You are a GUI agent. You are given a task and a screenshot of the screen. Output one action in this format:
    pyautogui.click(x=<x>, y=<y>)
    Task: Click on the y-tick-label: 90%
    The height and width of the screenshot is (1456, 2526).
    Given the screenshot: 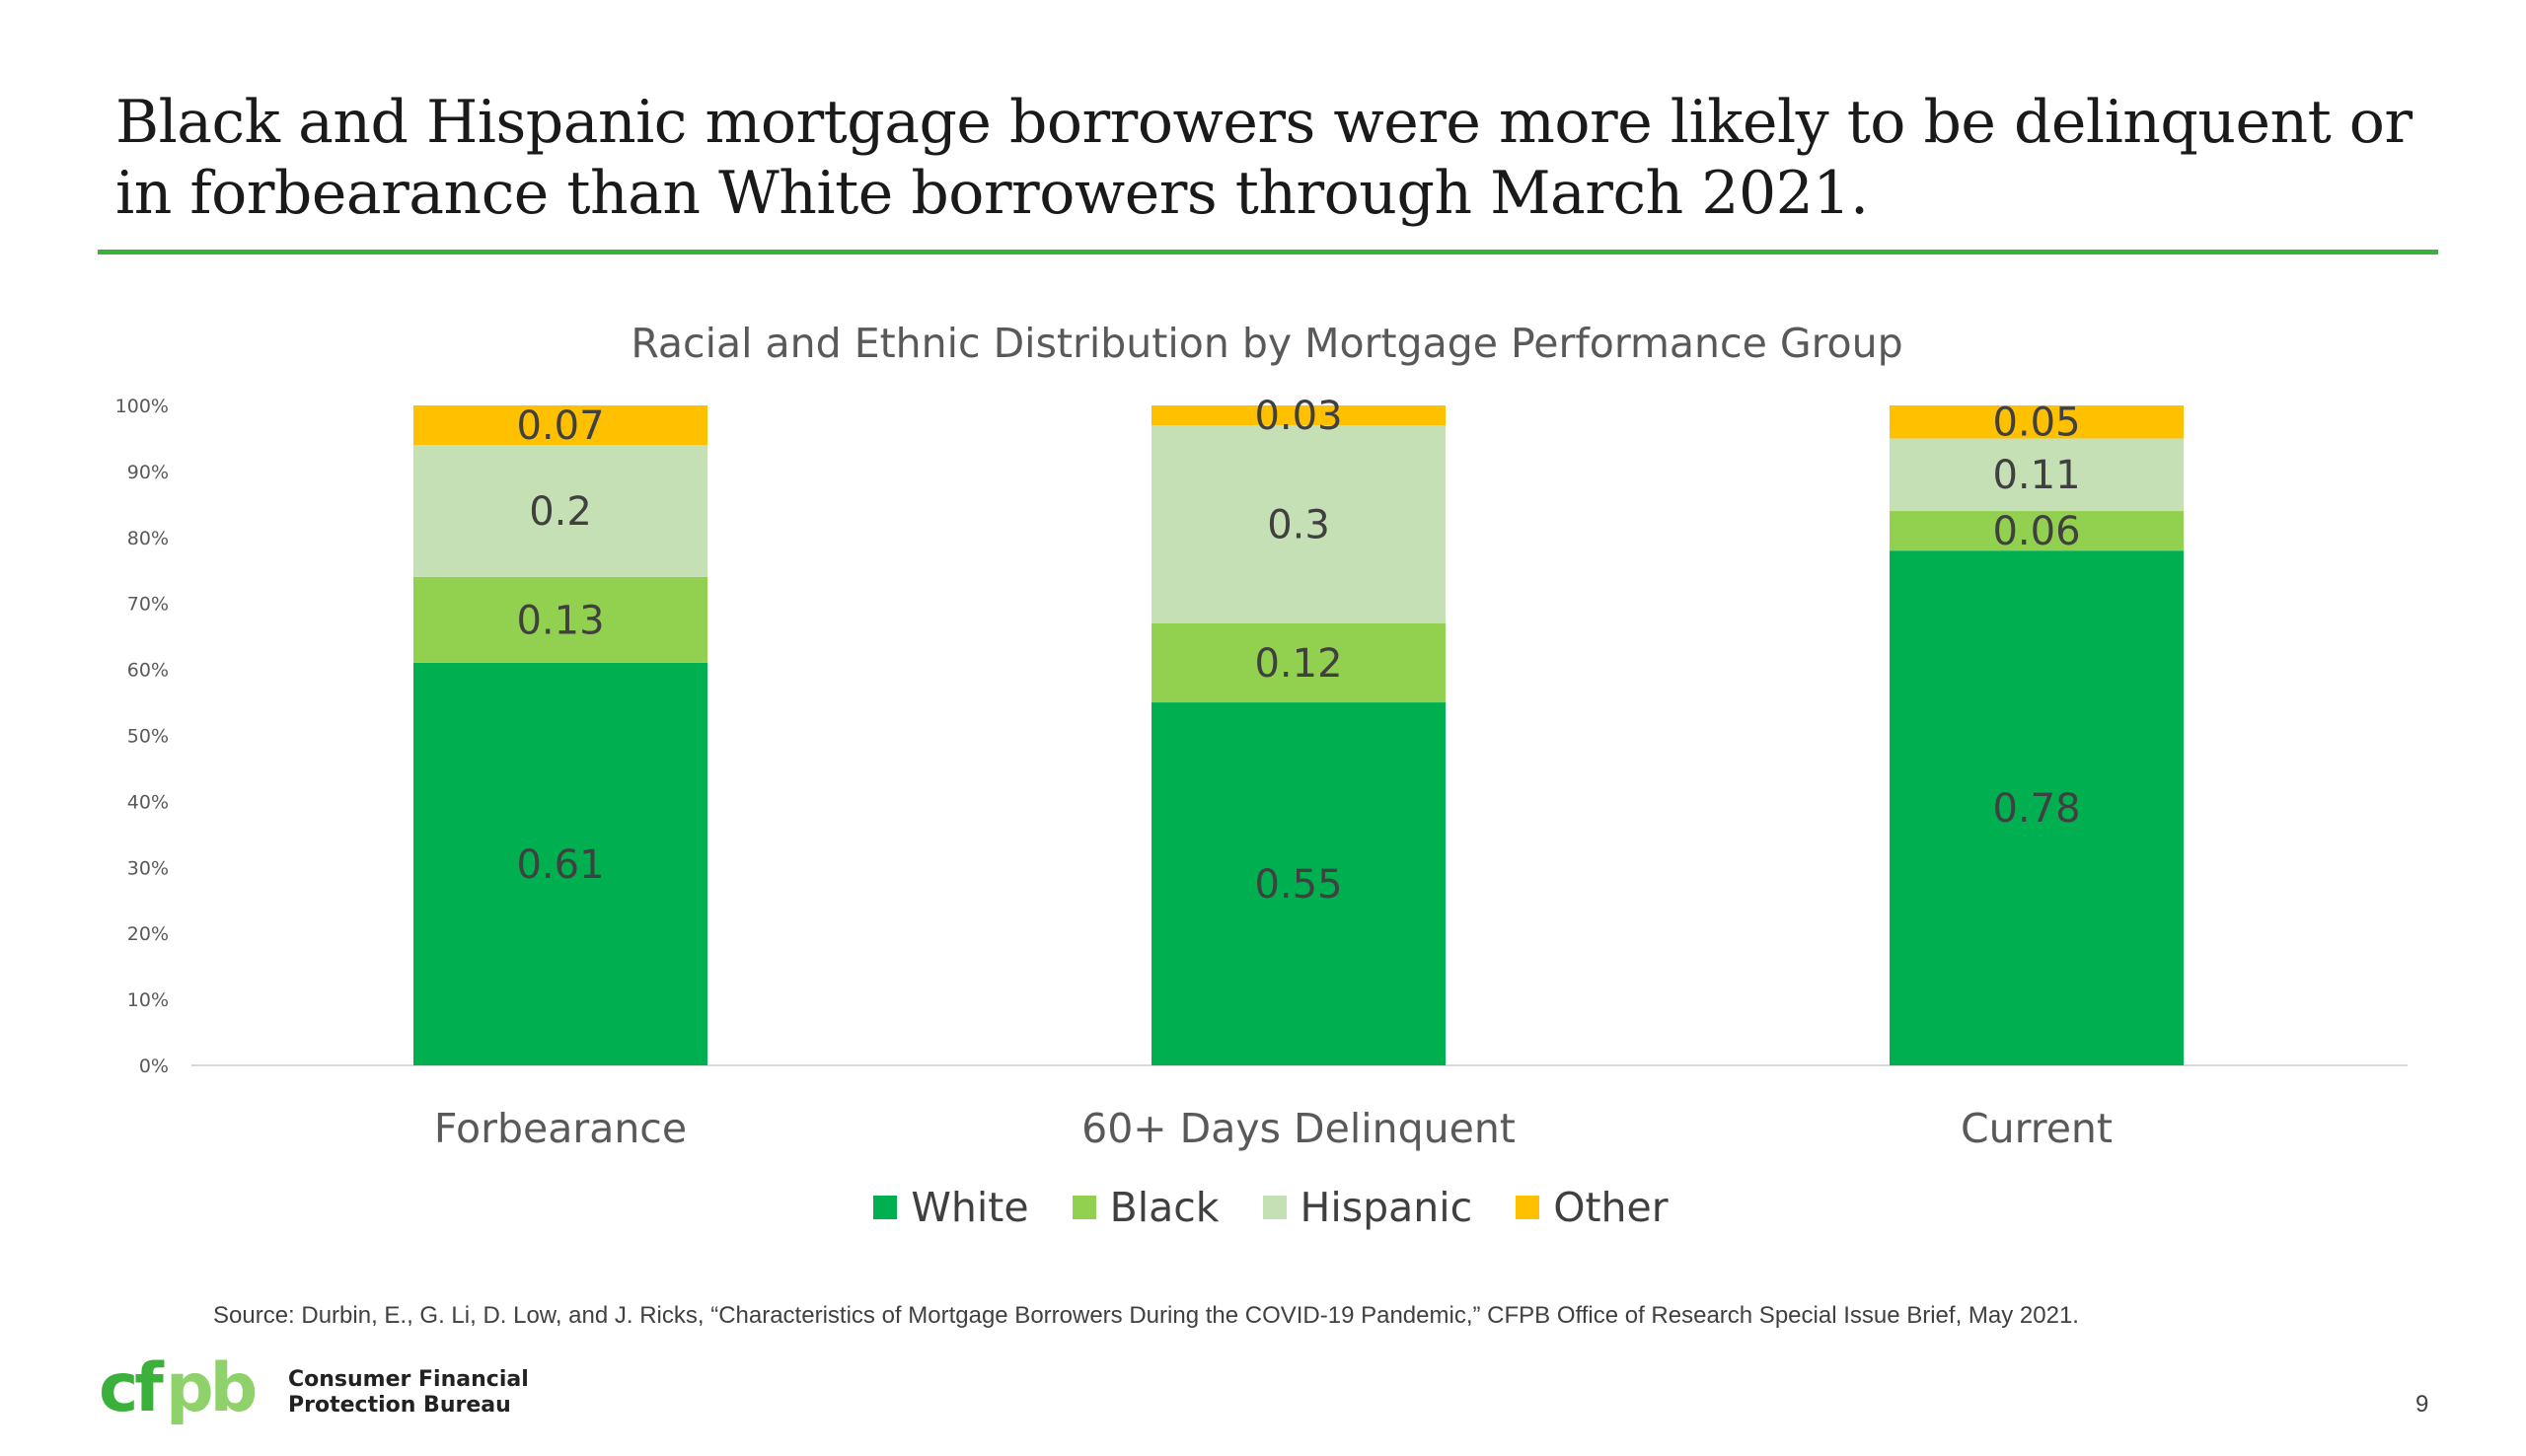 What is the action you would take?
    pyautogui.click(x=148, y=472)
    